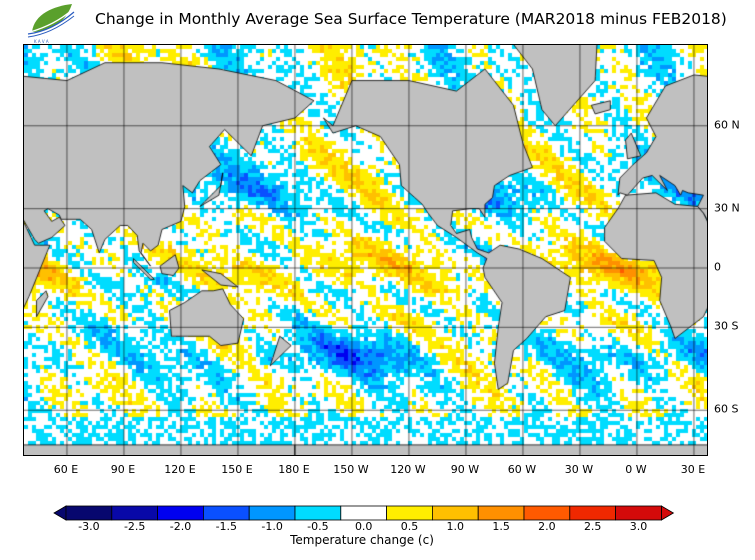 The height and width of the screenshot is (560, 755). I want to click on colorbar-tick-label: 1.5, so click(501, 526).